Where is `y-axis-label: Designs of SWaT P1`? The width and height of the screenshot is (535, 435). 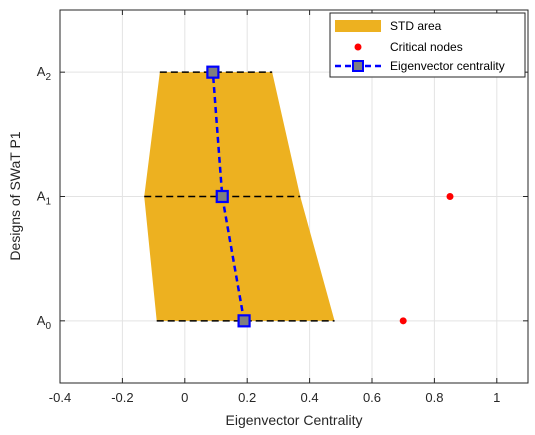
y-axis-label: Designs of SWaT P1 is located at coordinates (15, 195).